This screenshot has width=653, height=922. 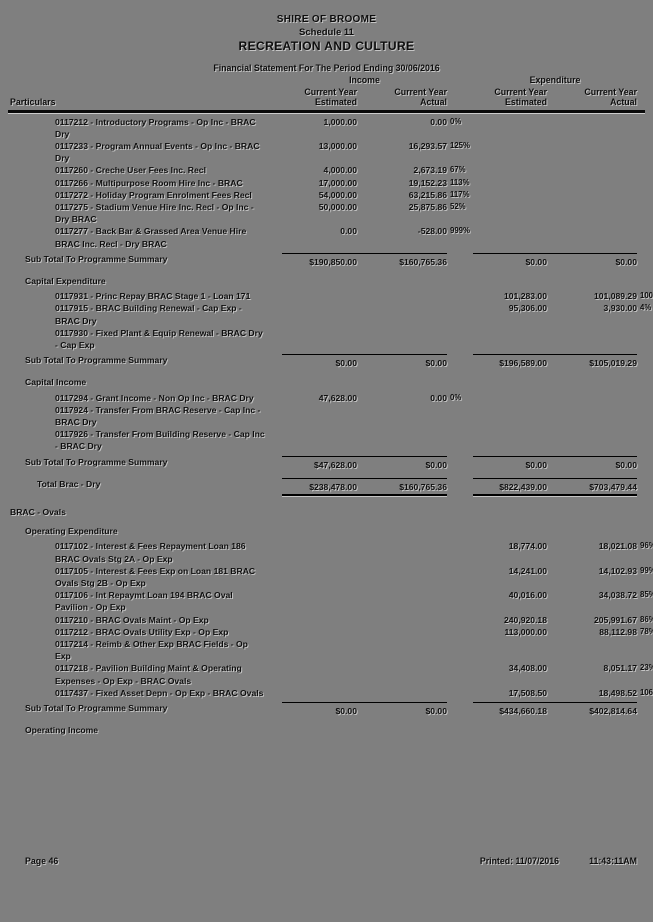 I want to click on section-heading: Operating Income, so click(x=62, y=730).